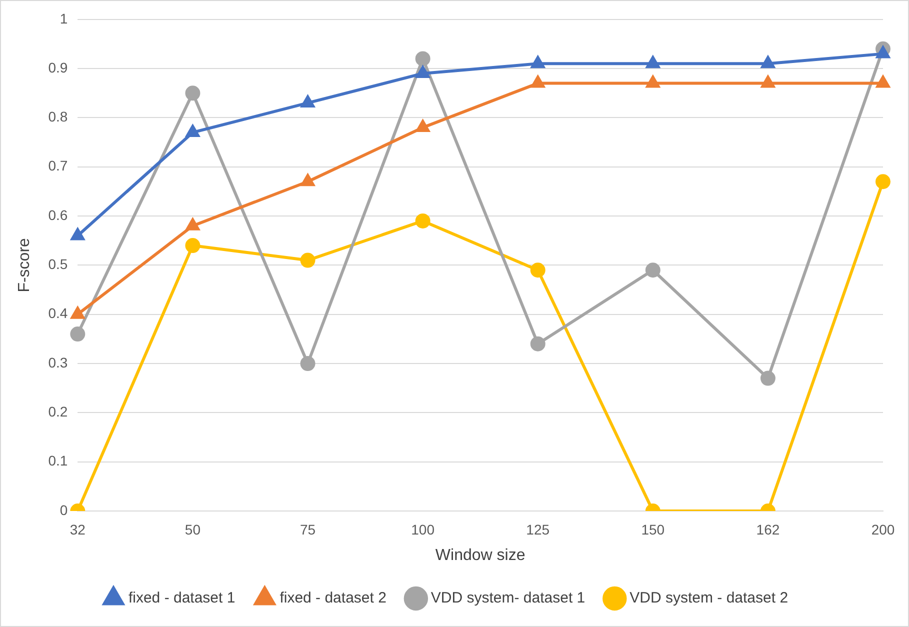 The image size is (909, 627). I want to click on x-tick-label: 150, so click(653, 529).